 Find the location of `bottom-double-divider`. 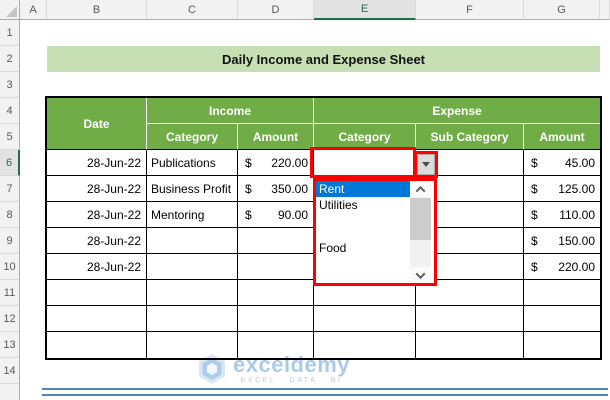

bottom-double-divider is located at coordinates (325, 392).